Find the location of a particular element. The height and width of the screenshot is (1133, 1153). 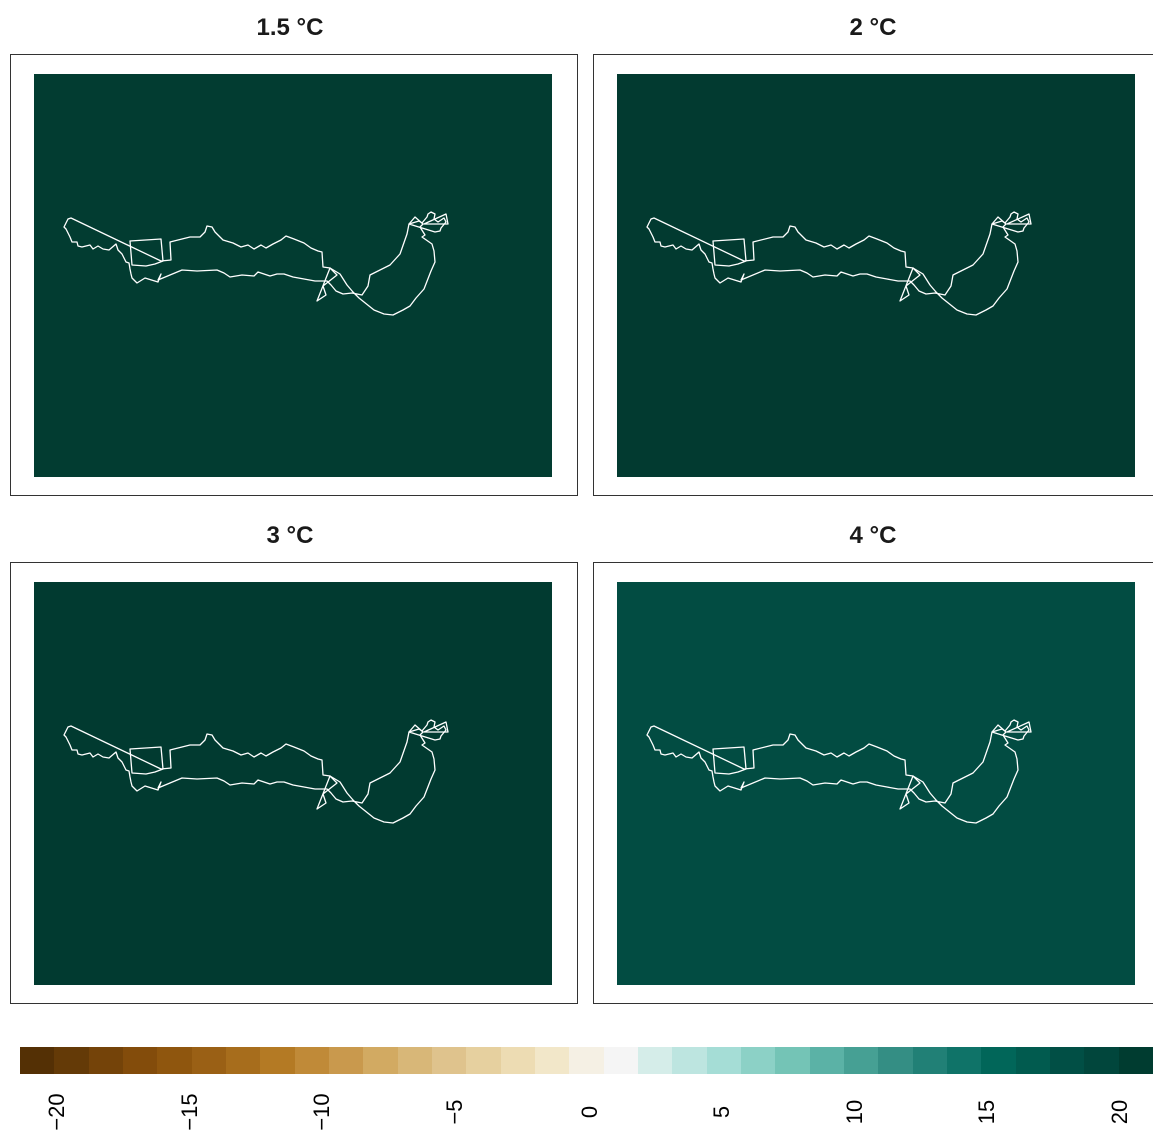

colorbar-tick-label: −15 is located at coordinates (189, 1112).